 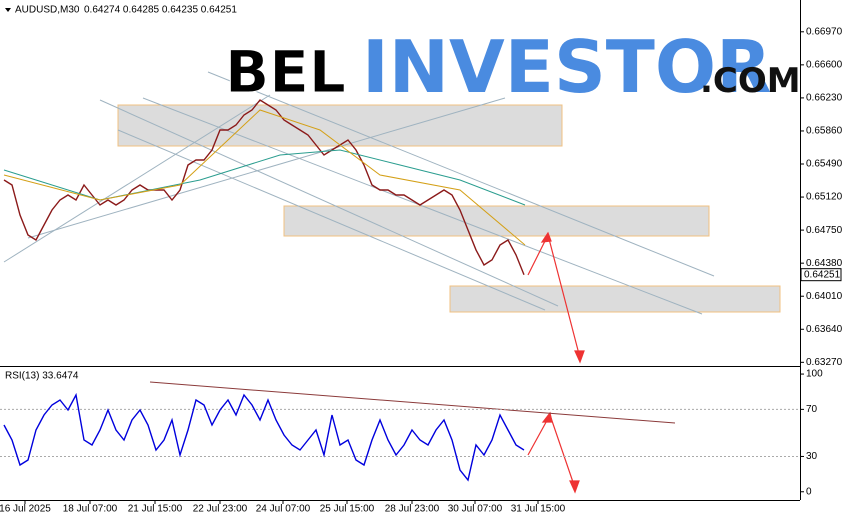 I want to click on menu-arrow, so click(x=8, y=10).